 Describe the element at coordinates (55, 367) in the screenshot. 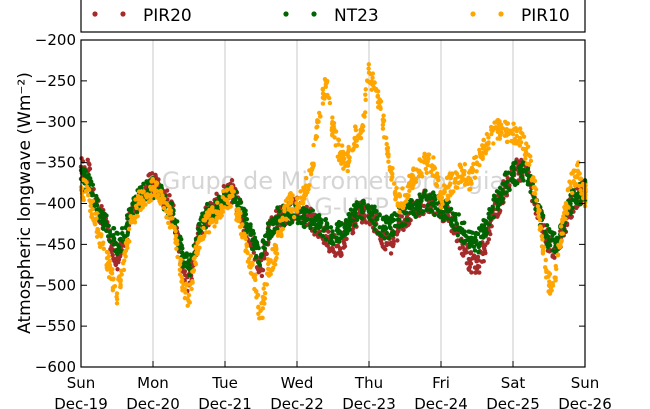

I see `y-tick-label: −600` at that location.